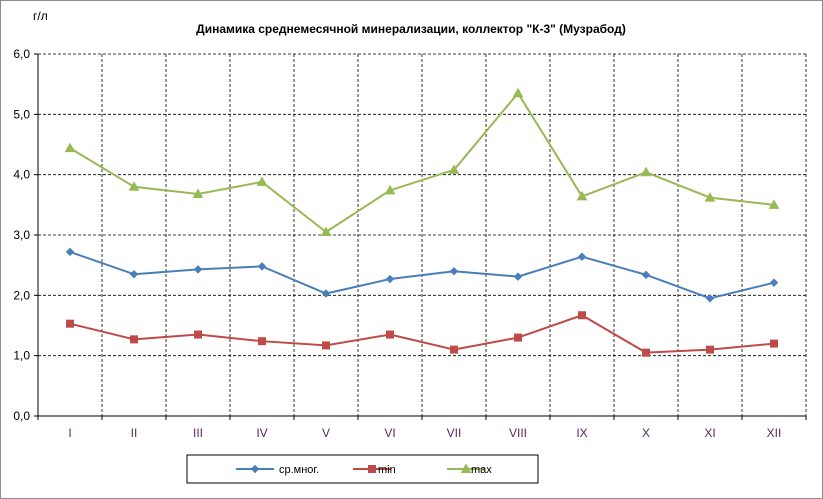 This screenshot has height=499, width=823. I want to click on x-tick-label: IV, so click(261, 433).